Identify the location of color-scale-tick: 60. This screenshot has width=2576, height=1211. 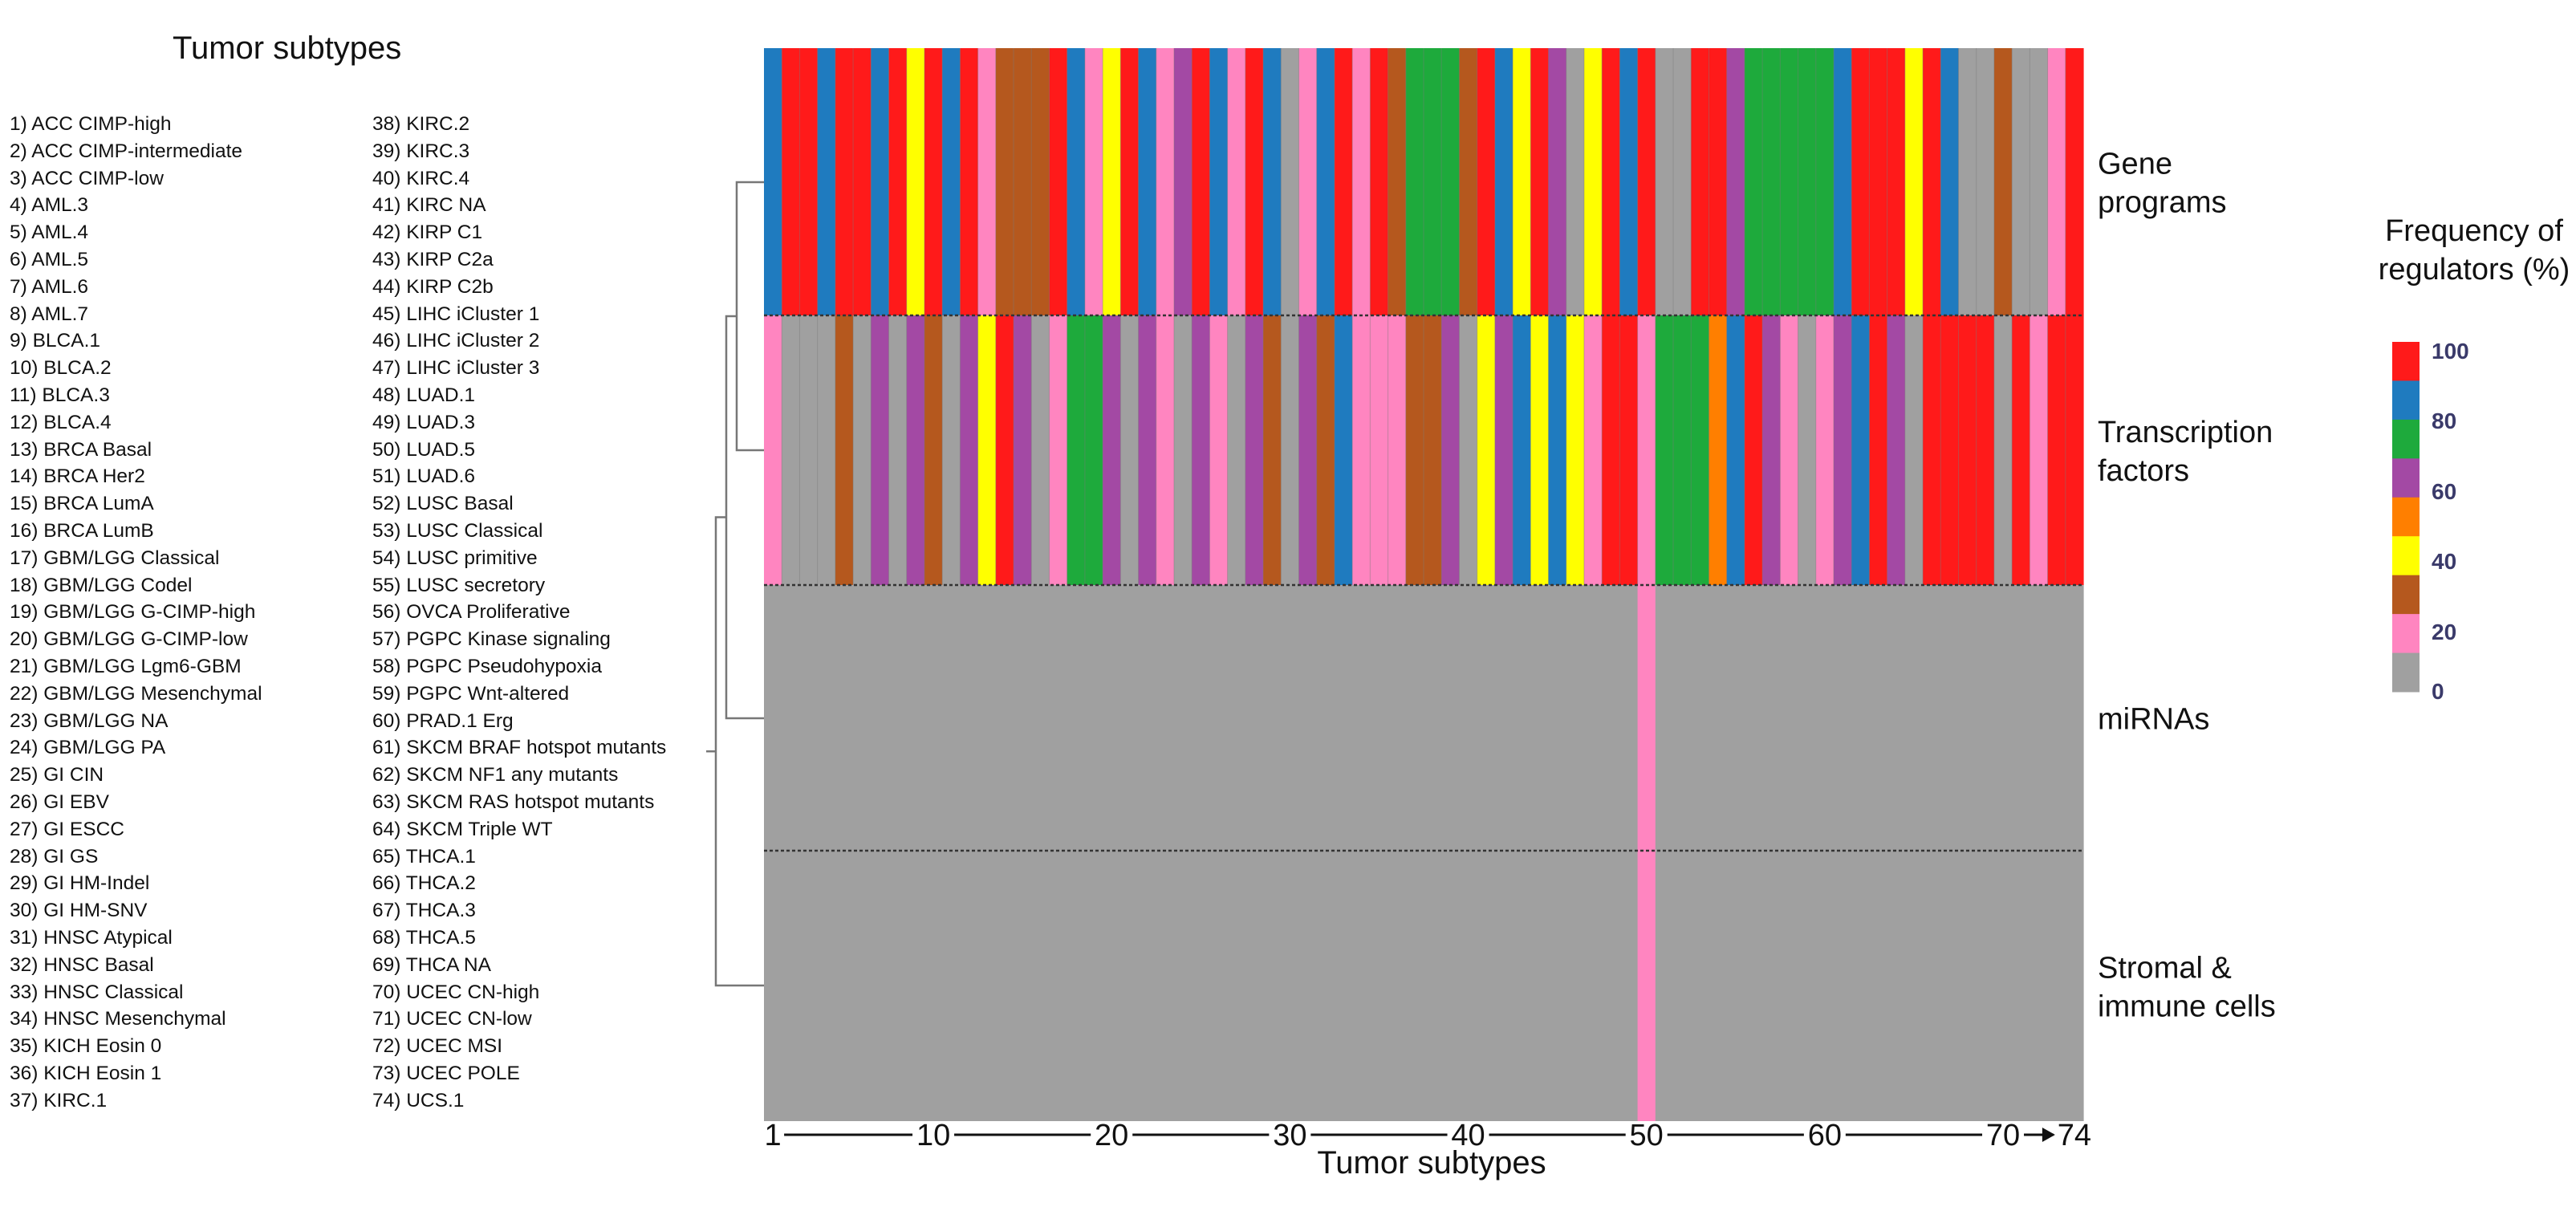
(2444, 492).